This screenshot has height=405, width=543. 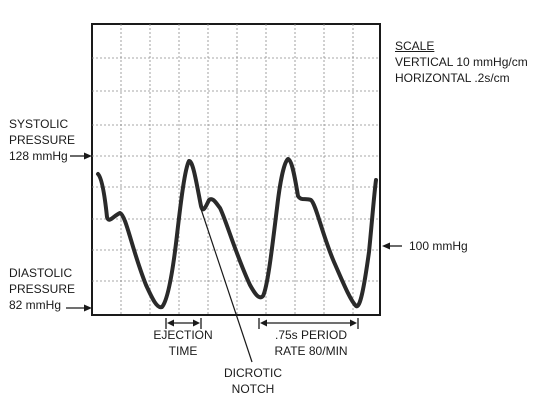 What do you see at coordinates (41, 273) in the screenshot?
I see `diastolic-line1: DIASTOLIC` at bounding box center [41, 273].